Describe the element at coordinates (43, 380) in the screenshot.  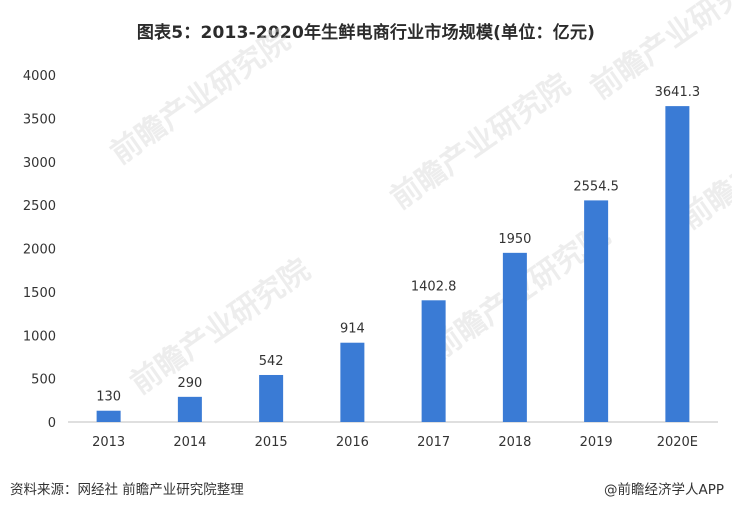
I see `y-tick-label: 500` at that location.